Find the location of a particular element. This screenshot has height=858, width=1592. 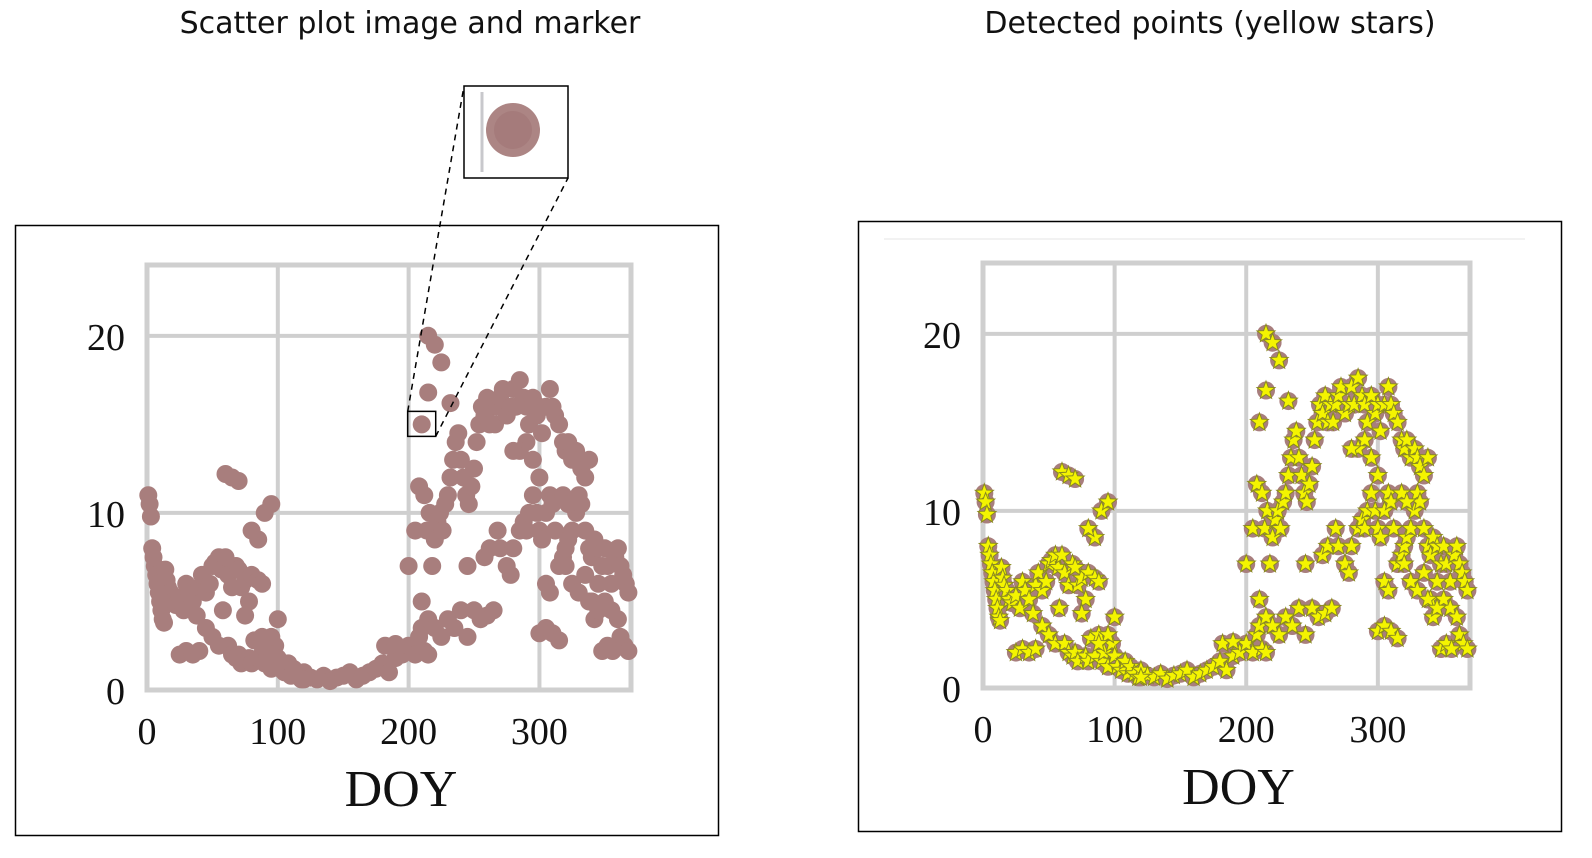

x-tick-label: 100 is located at coordinates (1114, 730).